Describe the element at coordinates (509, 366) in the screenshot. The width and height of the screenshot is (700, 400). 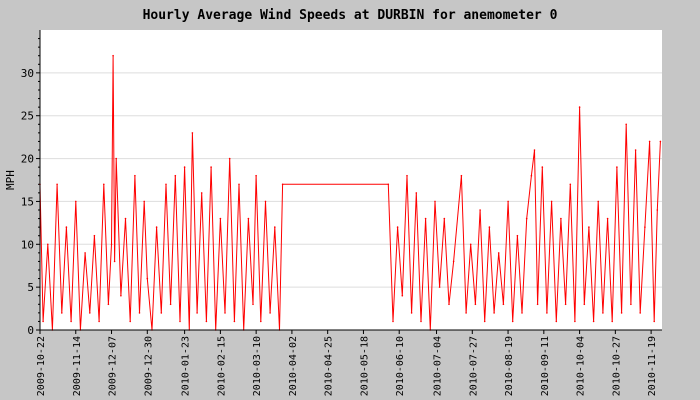
I see `x-tick-label: 2010-08-19` at that location.